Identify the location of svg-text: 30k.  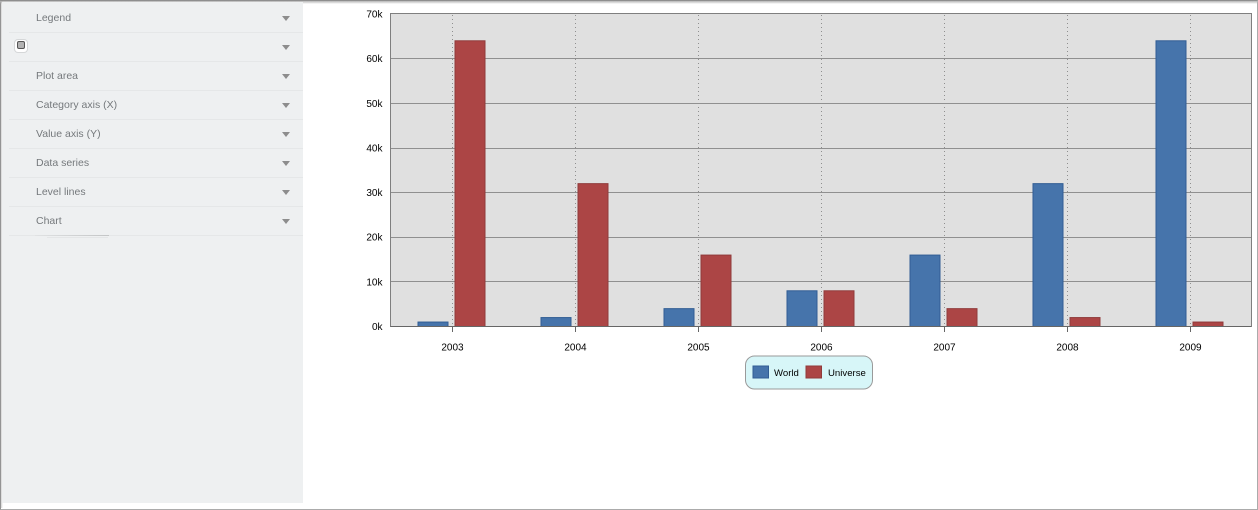
(374, 193).